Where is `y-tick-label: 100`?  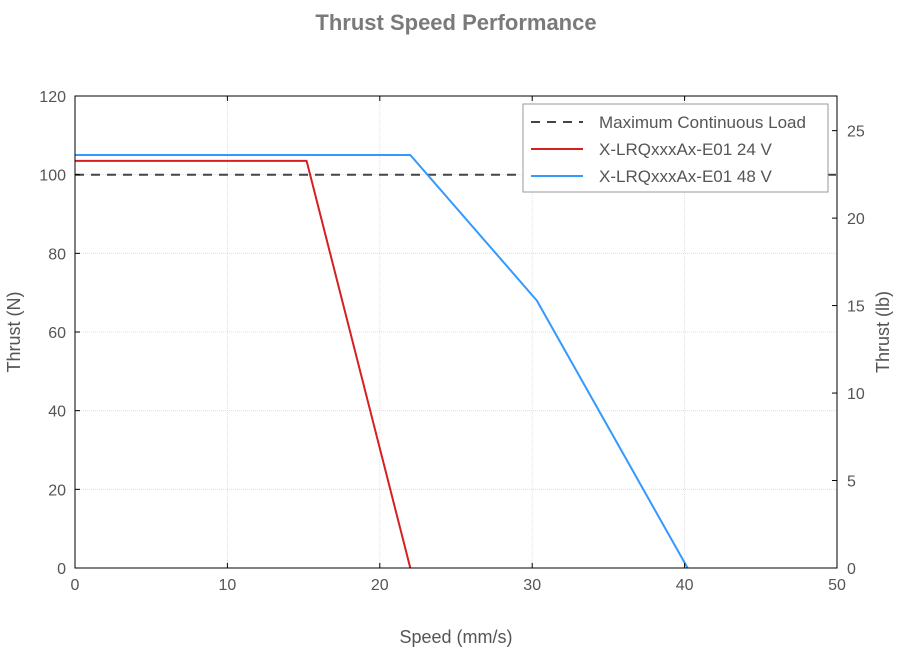
y-tick-label: 100 is located at coordinates (52, 176).